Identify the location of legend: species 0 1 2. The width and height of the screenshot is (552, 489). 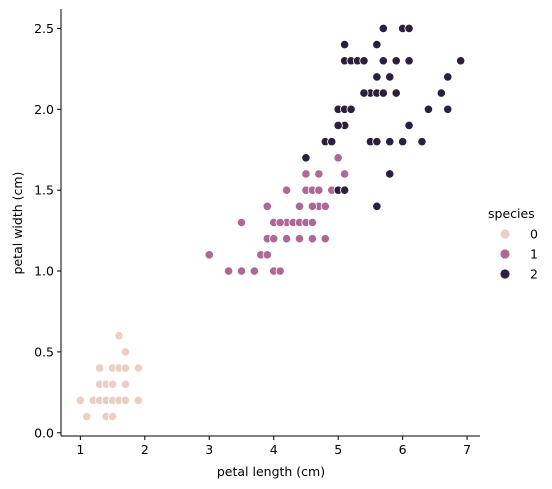
(513, 244).